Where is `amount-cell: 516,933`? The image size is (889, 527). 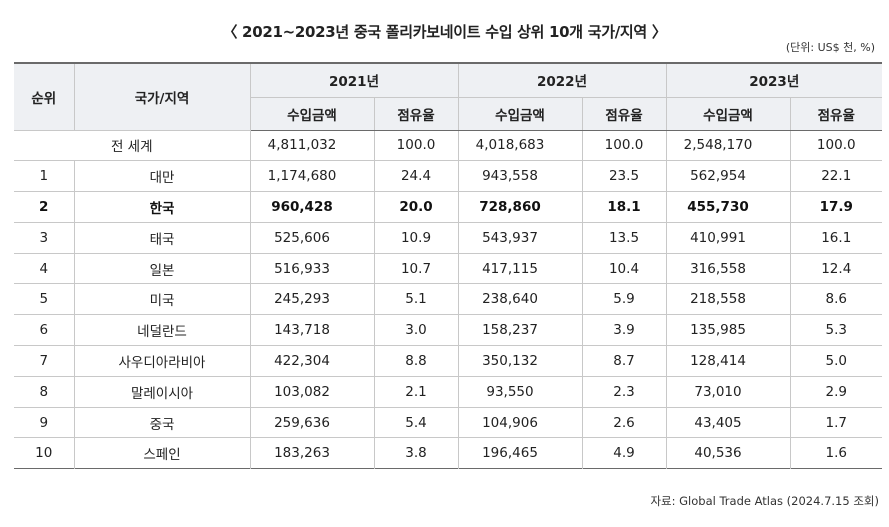 amount-cell: 516,933 is located at coordinates (311, 268).